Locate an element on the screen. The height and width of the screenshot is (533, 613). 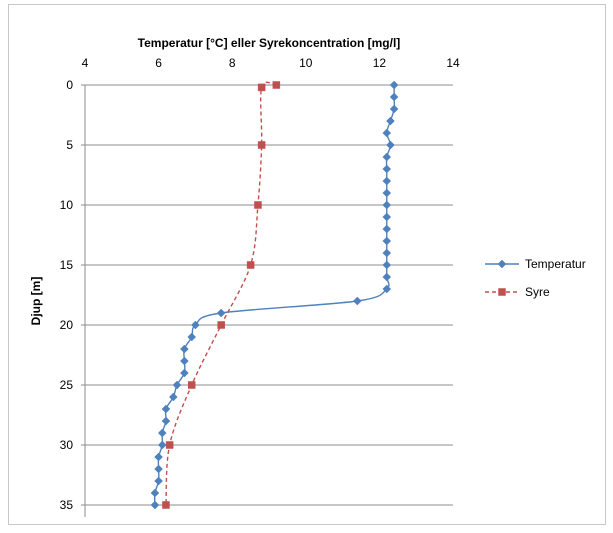
y-tick-label: 5 is located at coordinates (69, 145).